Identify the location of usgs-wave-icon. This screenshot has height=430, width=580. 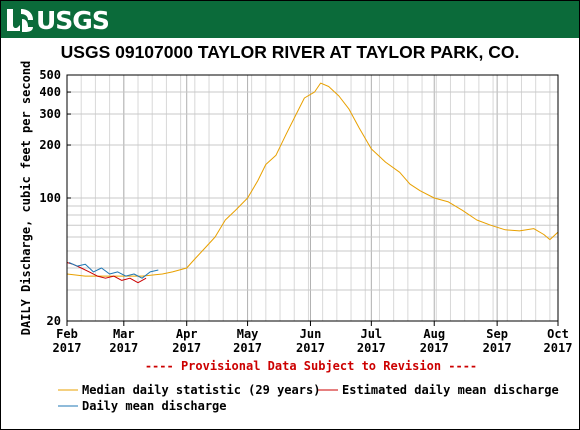
(20, 20).